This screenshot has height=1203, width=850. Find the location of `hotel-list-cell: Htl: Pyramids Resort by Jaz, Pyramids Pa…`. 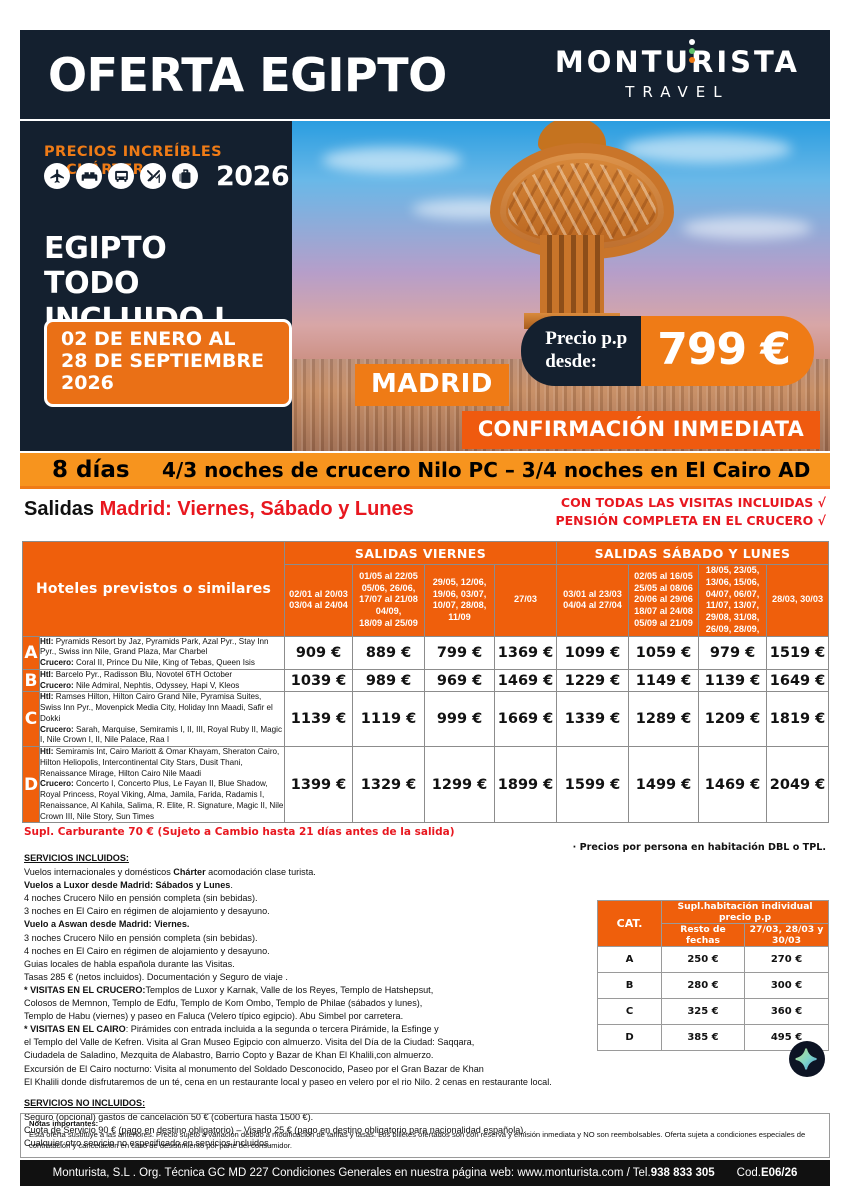

hotel-list-cell: Htl: Pyramids Resort by Jaz, Pyramids Pa… is located at coordinates (162, 652).